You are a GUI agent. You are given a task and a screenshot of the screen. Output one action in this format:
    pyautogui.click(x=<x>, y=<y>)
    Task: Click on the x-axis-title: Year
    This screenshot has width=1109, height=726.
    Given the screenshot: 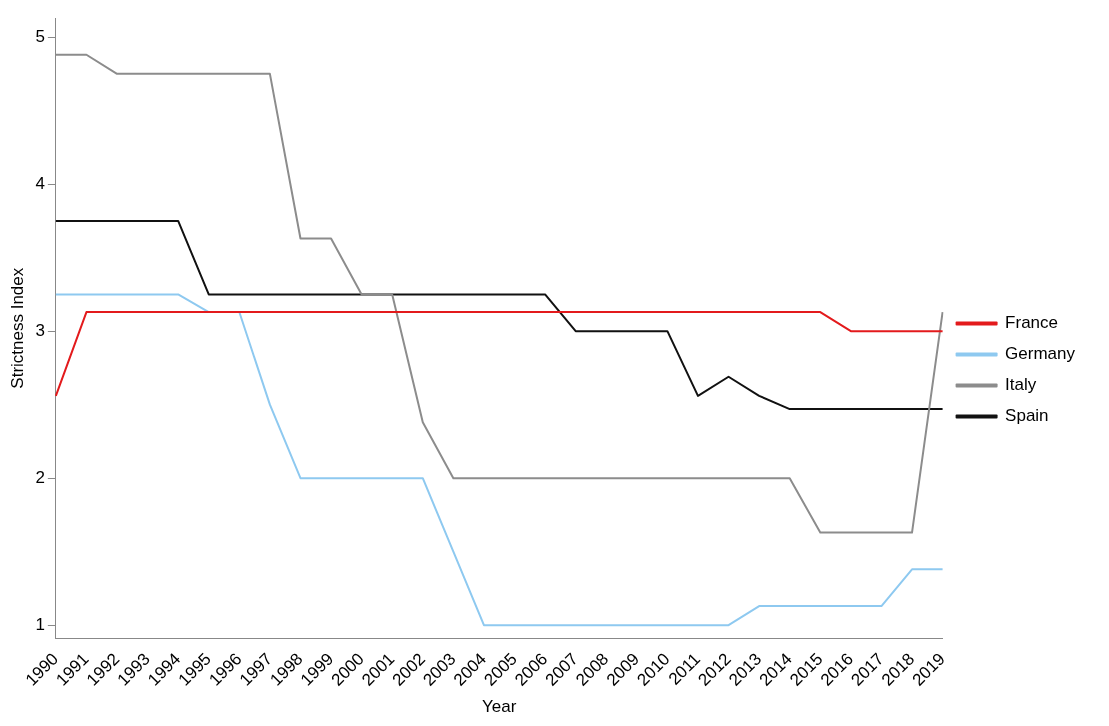 What is the action you would take?
    pyautogui.click(x=499, y=707)
    